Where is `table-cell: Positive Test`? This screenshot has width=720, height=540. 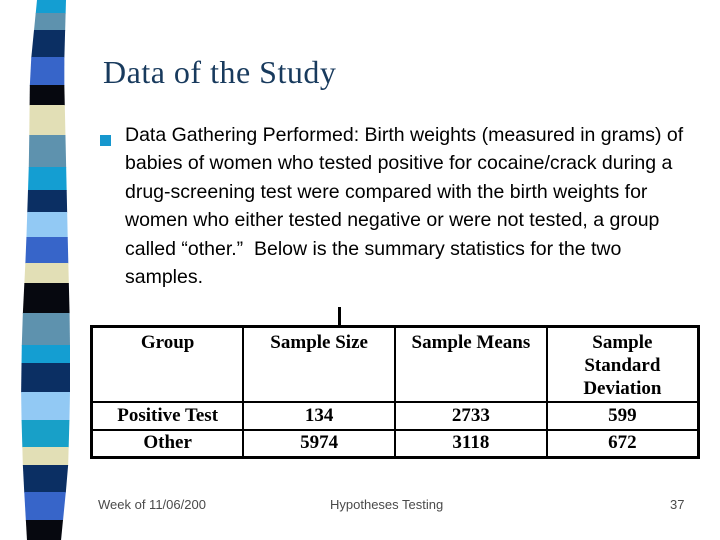
table-cell: Positive Test is located at coordinates (167, 415).